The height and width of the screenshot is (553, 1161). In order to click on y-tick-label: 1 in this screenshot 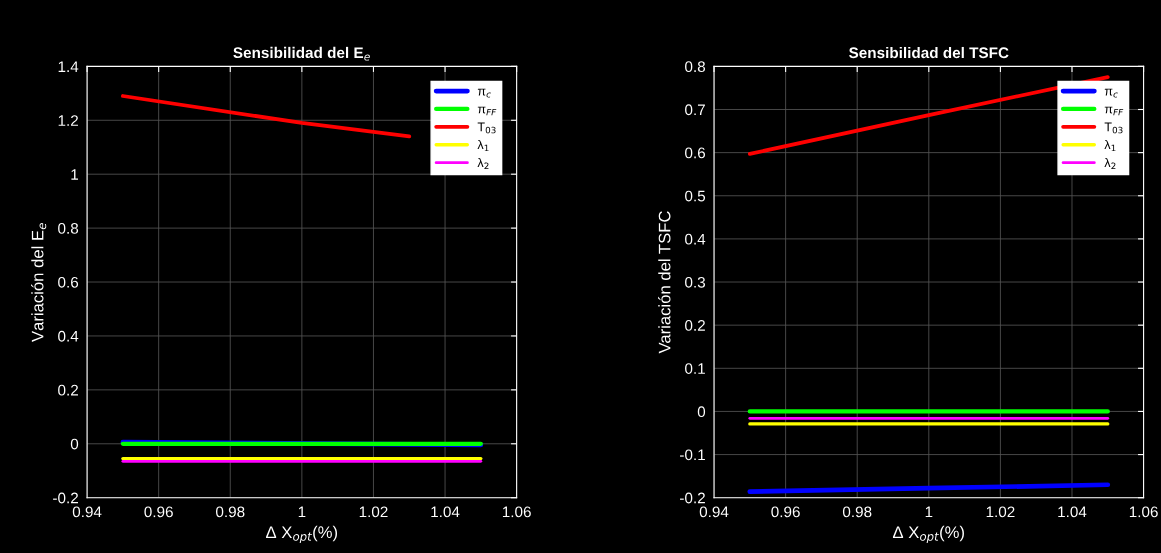, I will do `click(74, 174)`.